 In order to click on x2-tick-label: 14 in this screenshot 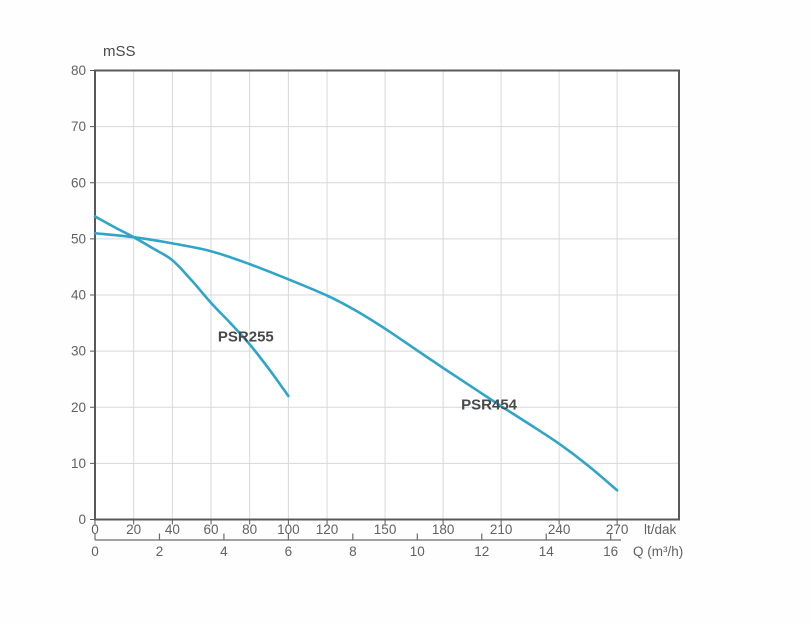, I will do `click(547, 551)`.